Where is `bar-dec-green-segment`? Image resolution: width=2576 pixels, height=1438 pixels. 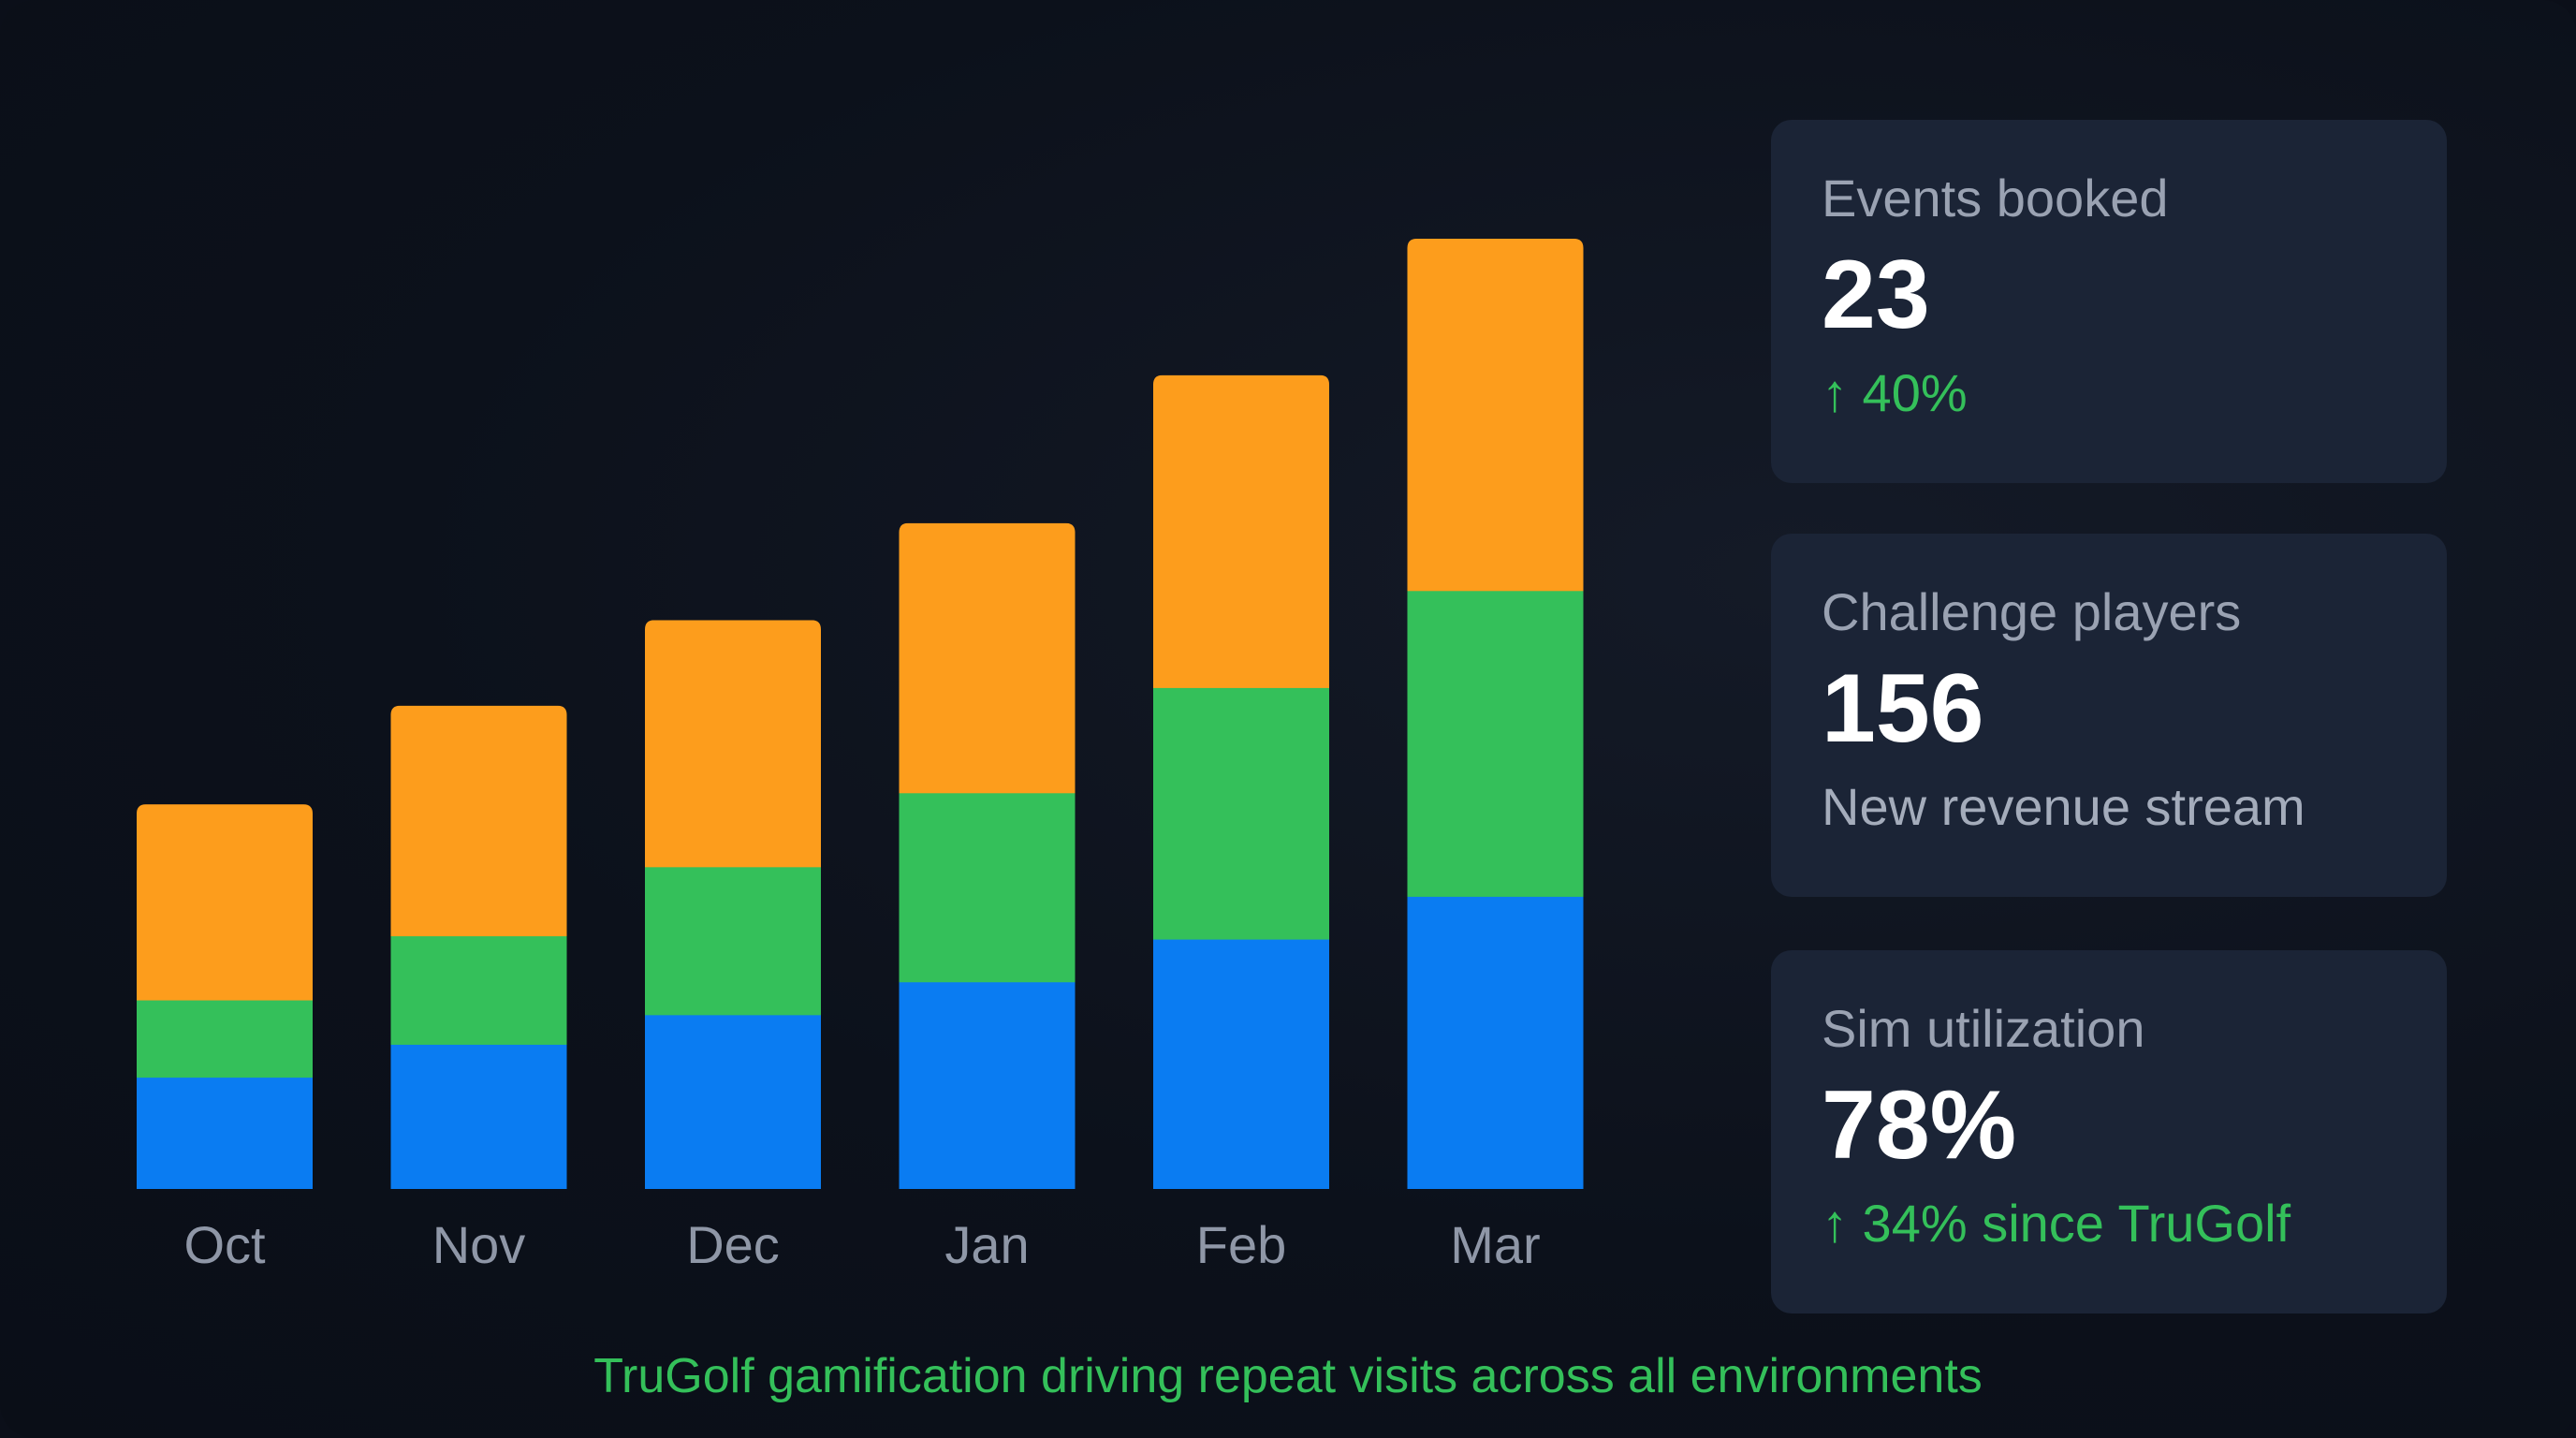
bar-dec-green-segment is located at coordinates (733, 941).